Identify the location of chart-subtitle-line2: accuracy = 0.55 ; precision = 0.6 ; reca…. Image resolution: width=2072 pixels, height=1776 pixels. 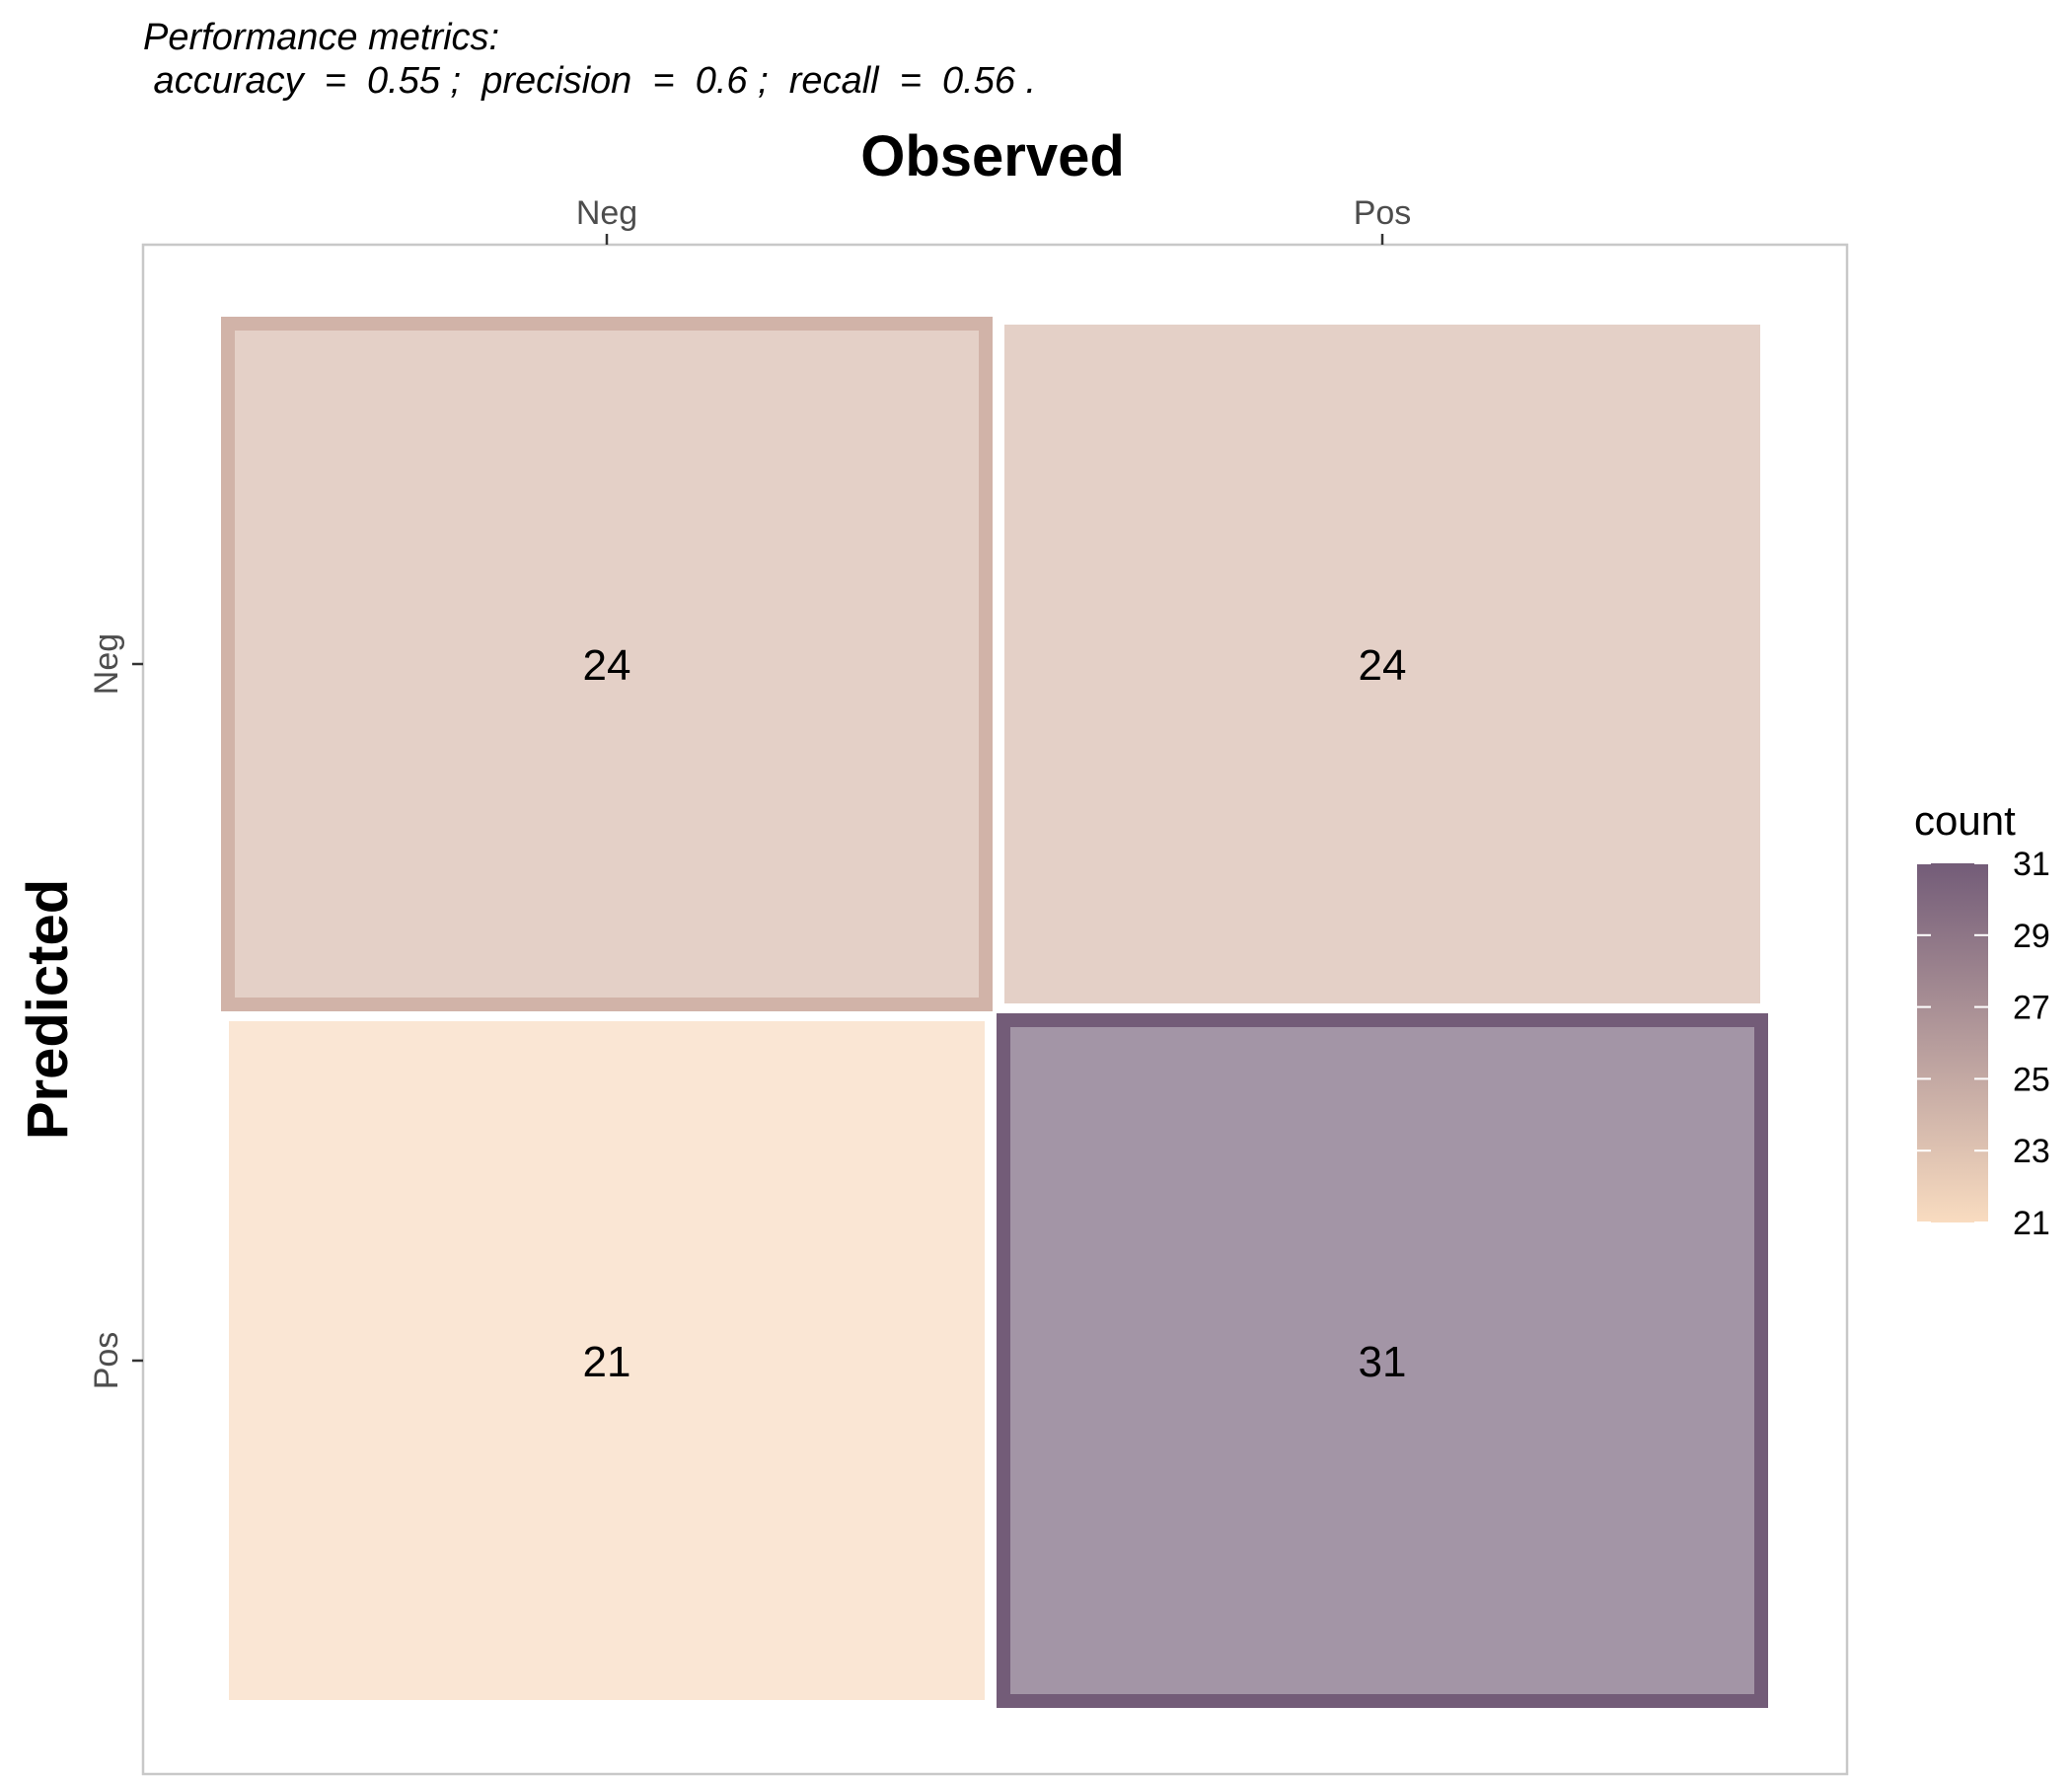
(589, 81).